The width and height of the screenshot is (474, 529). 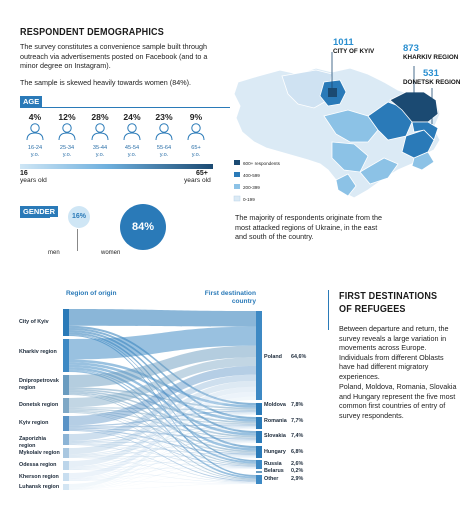 I want to click on destination-name: Hungary, so click(x=275, y=452).